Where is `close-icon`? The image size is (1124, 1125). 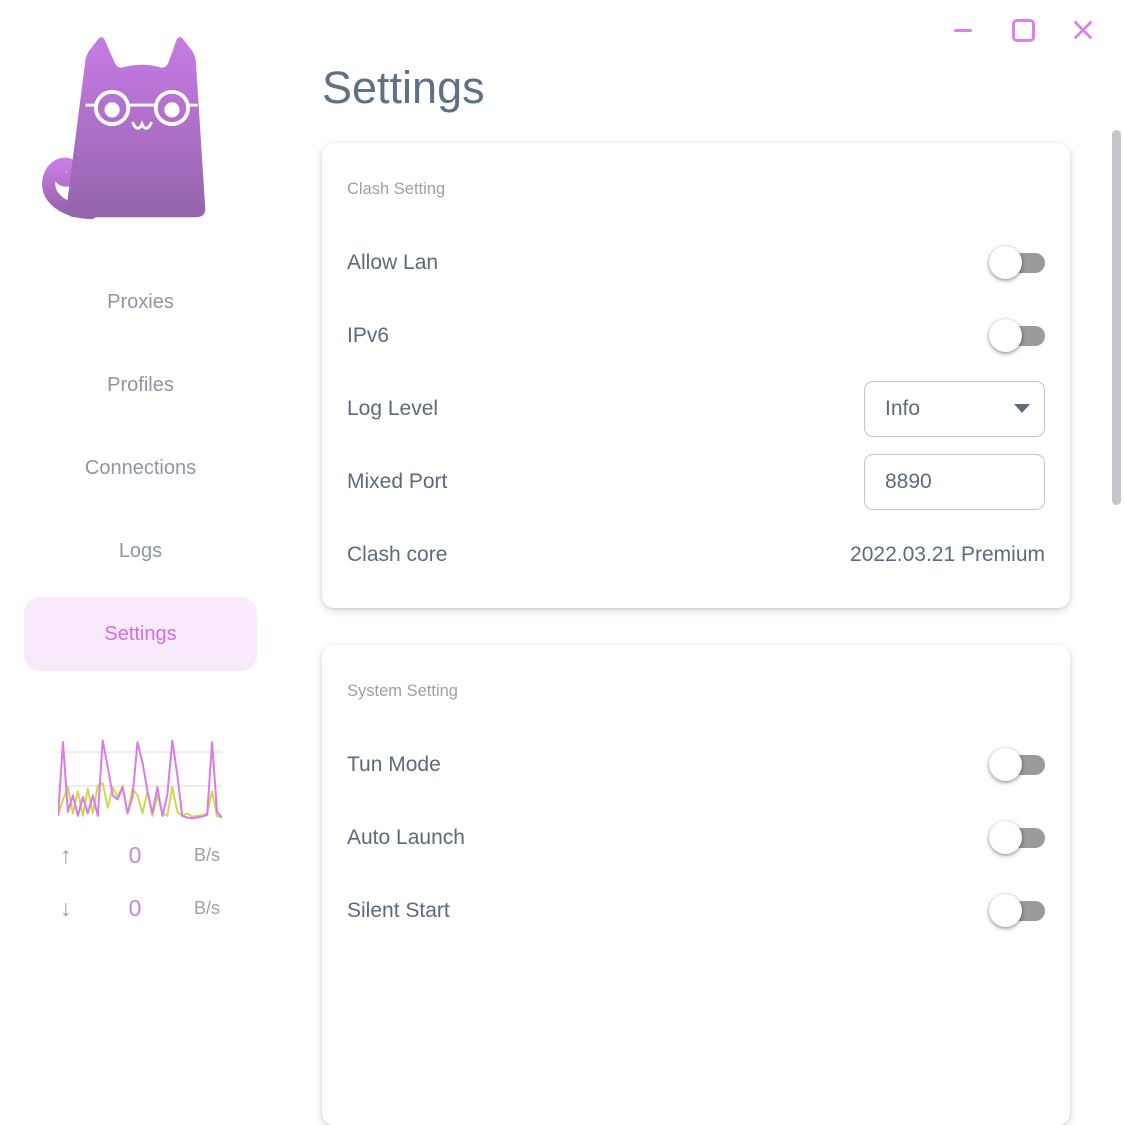
close-icon is located at coordinates (1083, 30).